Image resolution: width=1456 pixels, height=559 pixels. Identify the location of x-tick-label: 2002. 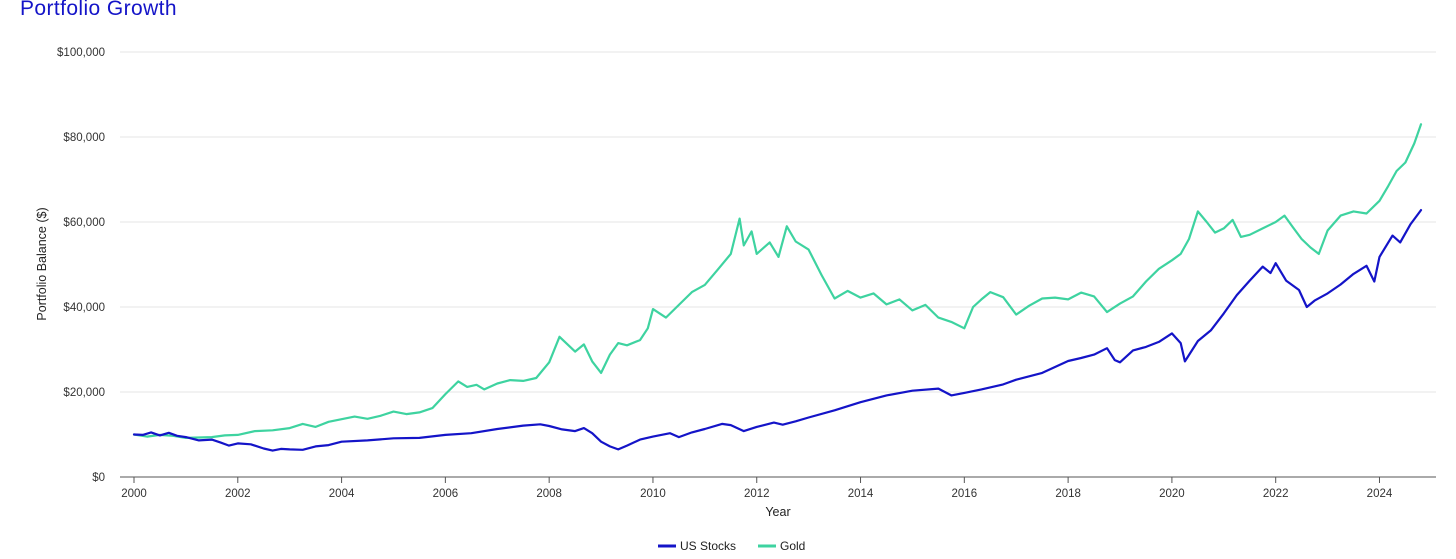
(238, 494).